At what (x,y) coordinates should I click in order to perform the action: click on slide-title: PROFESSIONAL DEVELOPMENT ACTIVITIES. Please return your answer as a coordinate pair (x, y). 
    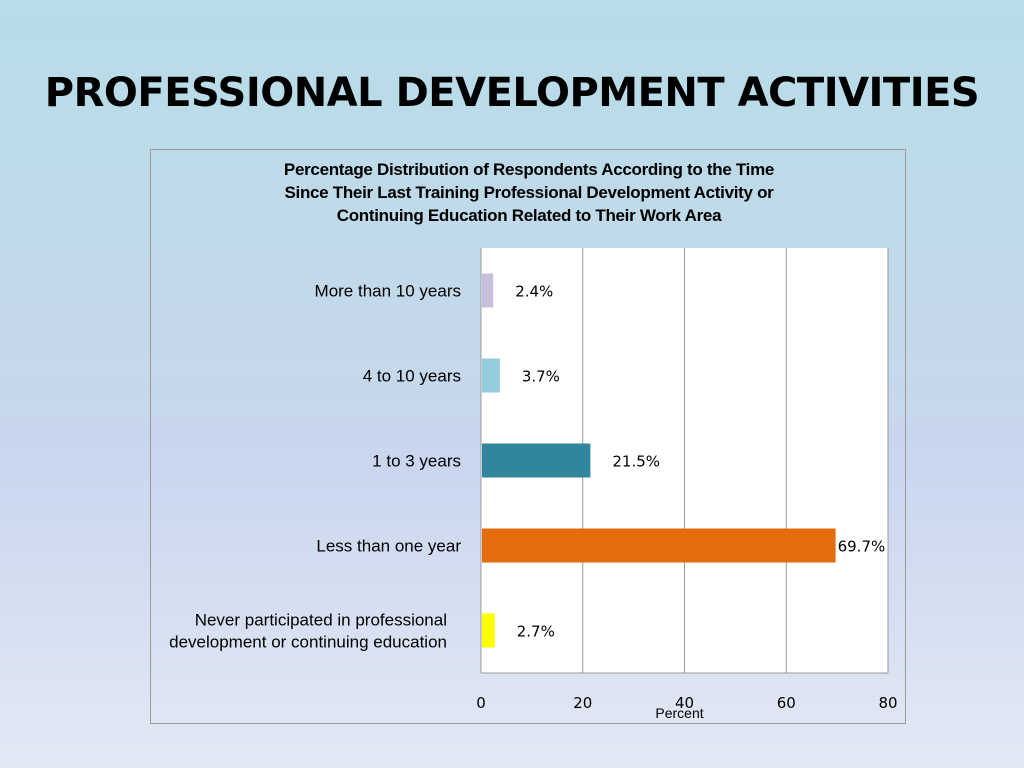
    Looking at the image, I should click on (512, 93).